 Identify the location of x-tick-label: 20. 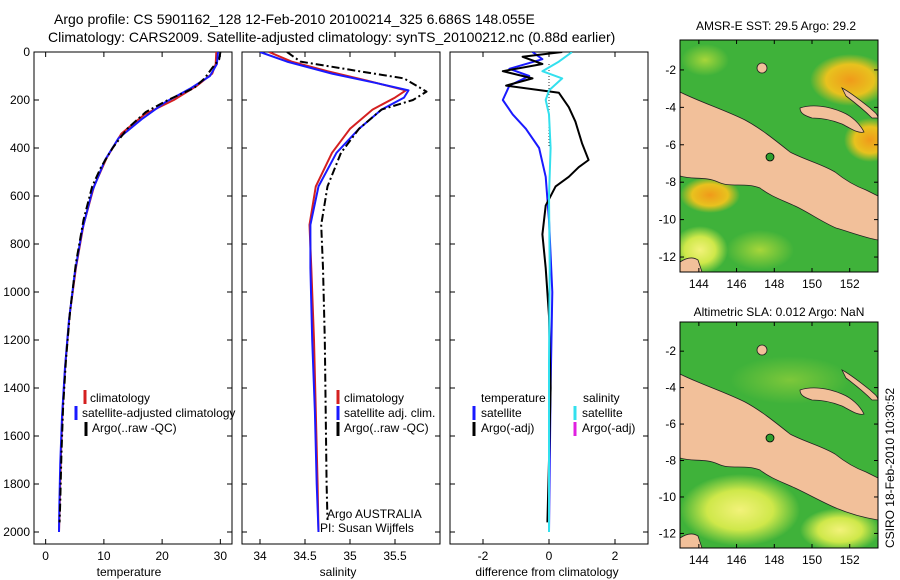
(162, 556).